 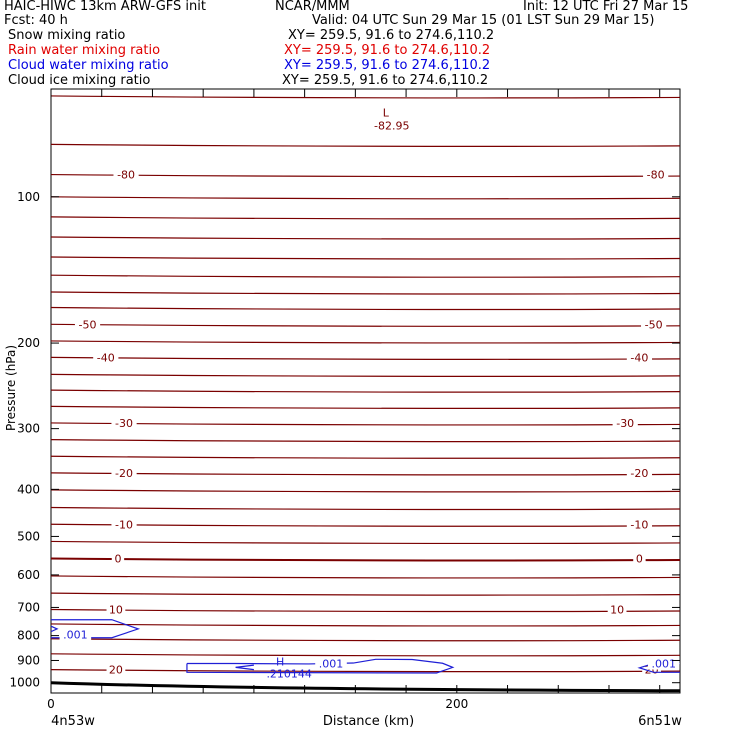 I want to click on y-tick-label: 400, so click(x=28, y=489).